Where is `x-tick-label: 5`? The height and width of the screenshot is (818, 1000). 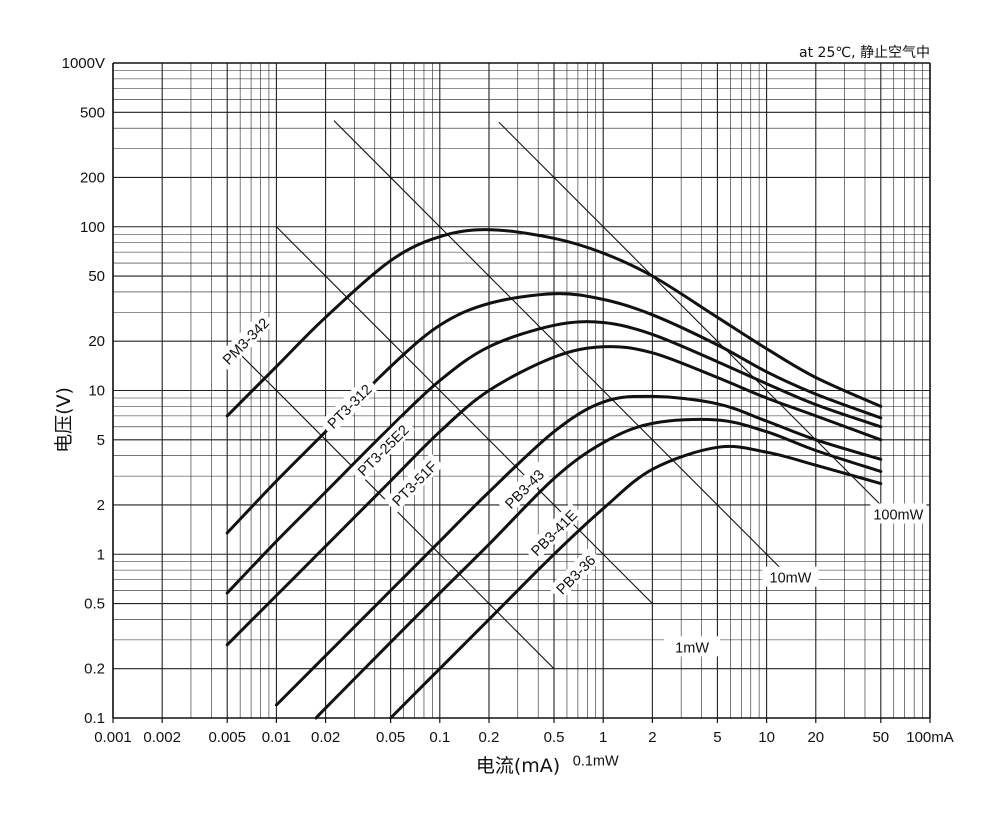 x-tick-label: 5 is located at coordinates (717, 737).